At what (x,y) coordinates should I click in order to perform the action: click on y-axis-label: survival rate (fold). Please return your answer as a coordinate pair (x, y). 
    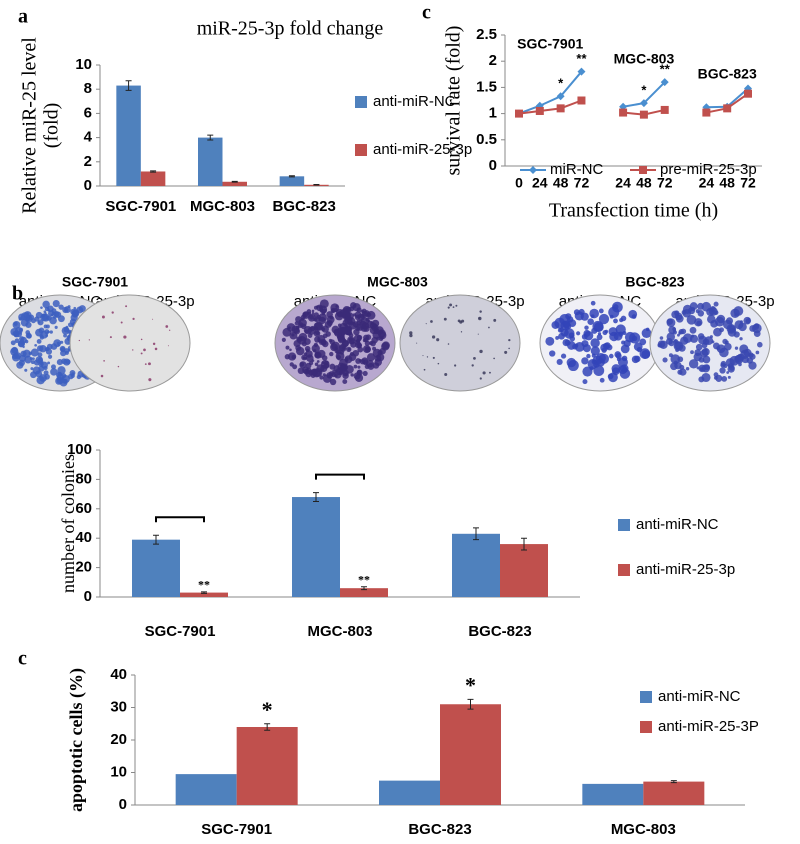
    Looking at the image, I should click on (454, 101).